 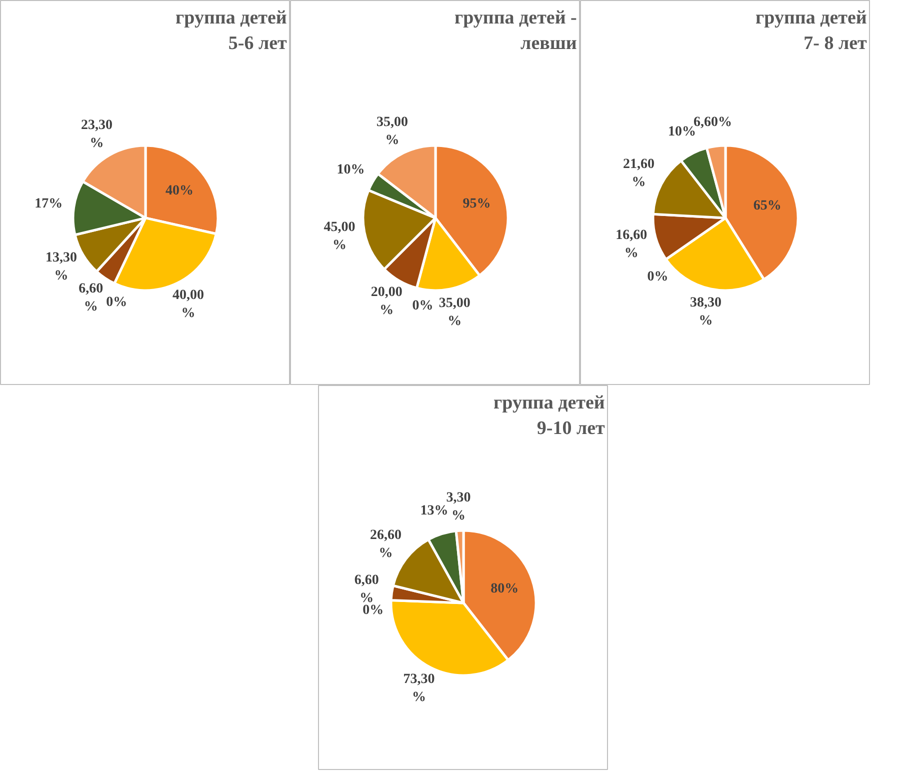 What do you see at coordinates (476, 204) in the screenshot?
I see `data-label: 95%` at bounding box center [476, 204].